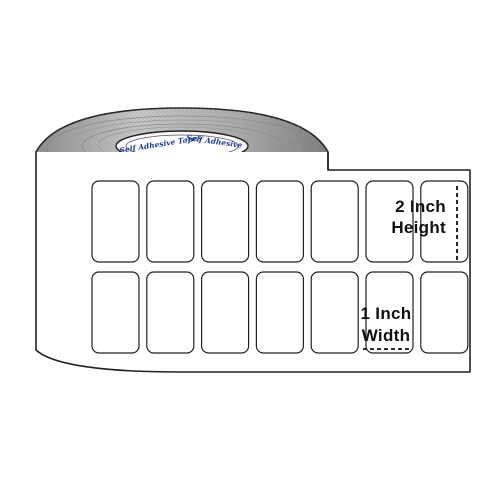 Image resolution: width=500 pixels, height=500 pixels. I want to click on width-dimension: 1 Inch Width, so click(386, 327).